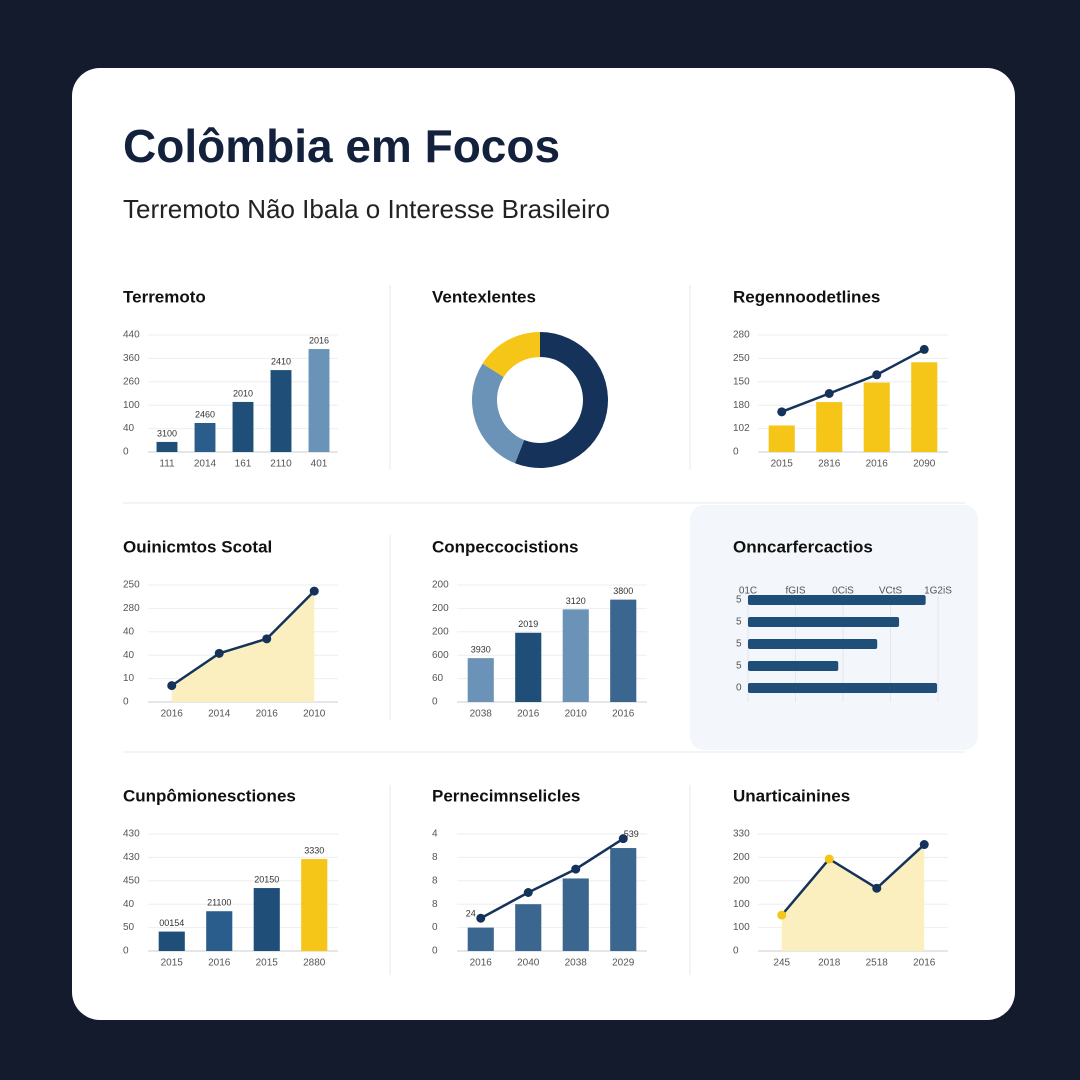  Describe the element at coordinates (131, 834) in the screenshot. I see `y-tick-label: 430` at that location.